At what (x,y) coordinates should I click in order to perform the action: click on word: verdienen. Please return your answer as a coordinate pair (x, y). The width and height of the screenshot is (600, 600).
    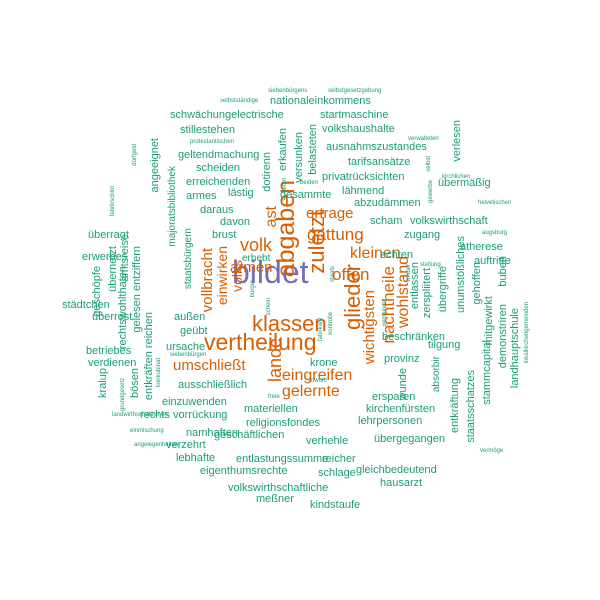
    Looking at the image, I should click on (112, 363).